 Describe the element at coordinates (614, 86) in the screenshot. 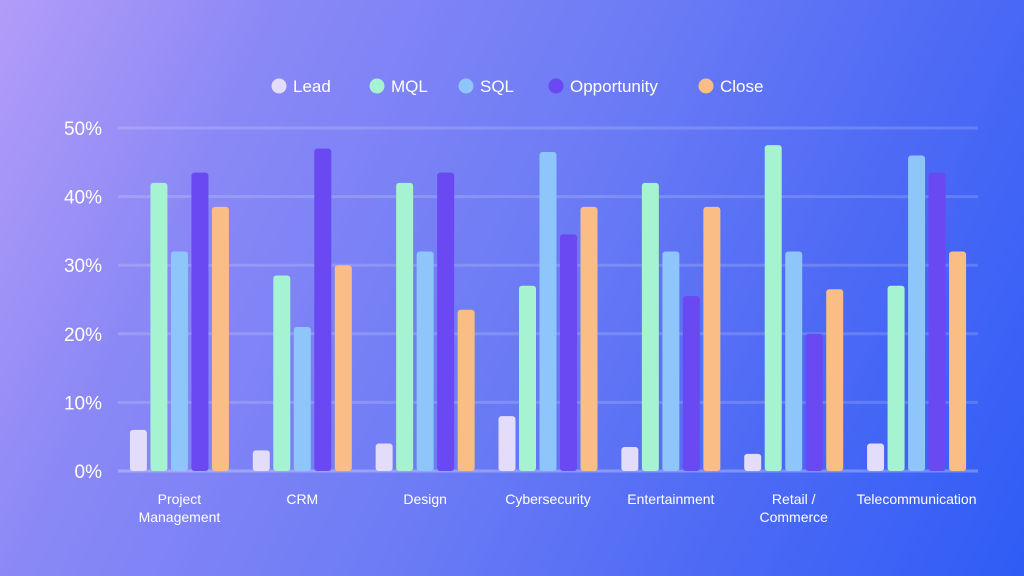

I see `legend-label: Opportunity` at that location.